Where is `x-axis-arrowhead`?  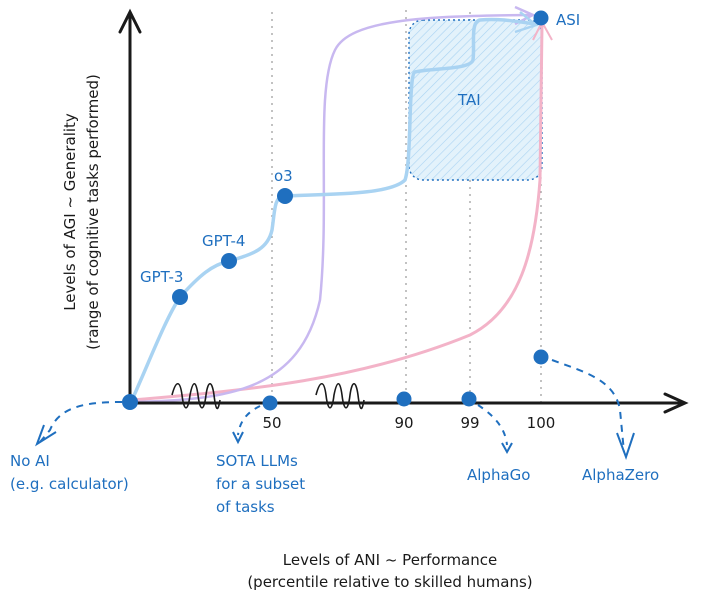 x-axis-arrowhead is located at coordinates (676, 403).